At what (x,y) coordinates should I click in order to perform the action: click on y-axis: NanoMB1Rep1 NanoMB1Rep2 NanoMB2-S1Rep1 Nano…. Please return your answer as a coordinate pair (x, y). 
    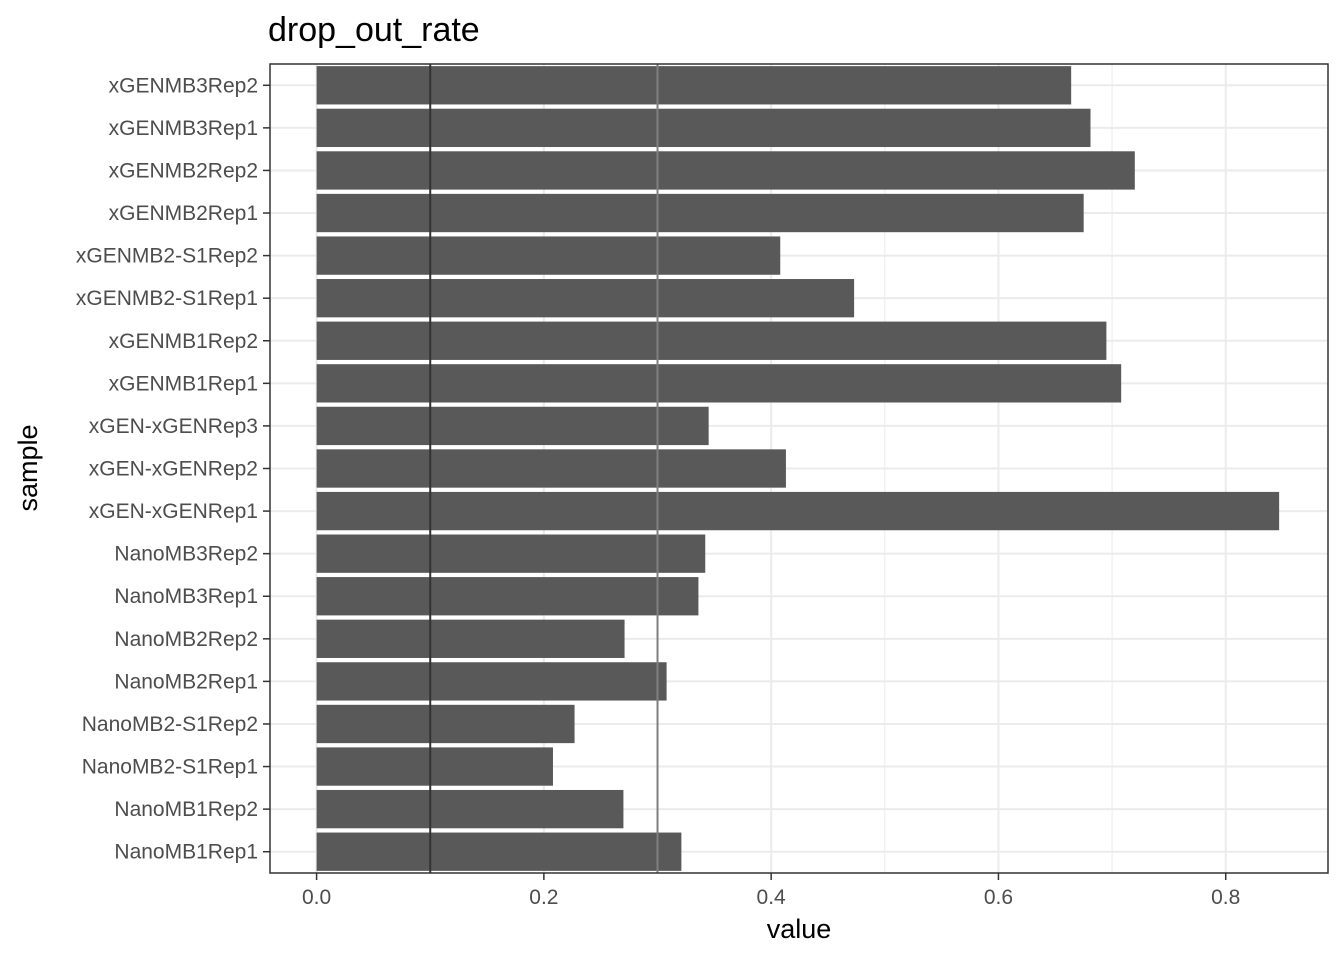
    Looking at the image, I should click on (173, 469).